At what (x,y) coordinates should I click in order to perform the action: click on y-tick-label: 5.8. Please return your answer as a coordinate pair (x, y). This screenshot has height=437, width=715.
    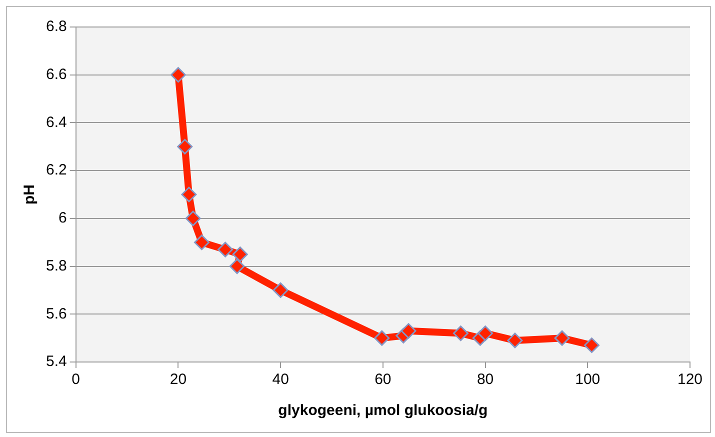
    Looking at the image, I should click on (56, 265).